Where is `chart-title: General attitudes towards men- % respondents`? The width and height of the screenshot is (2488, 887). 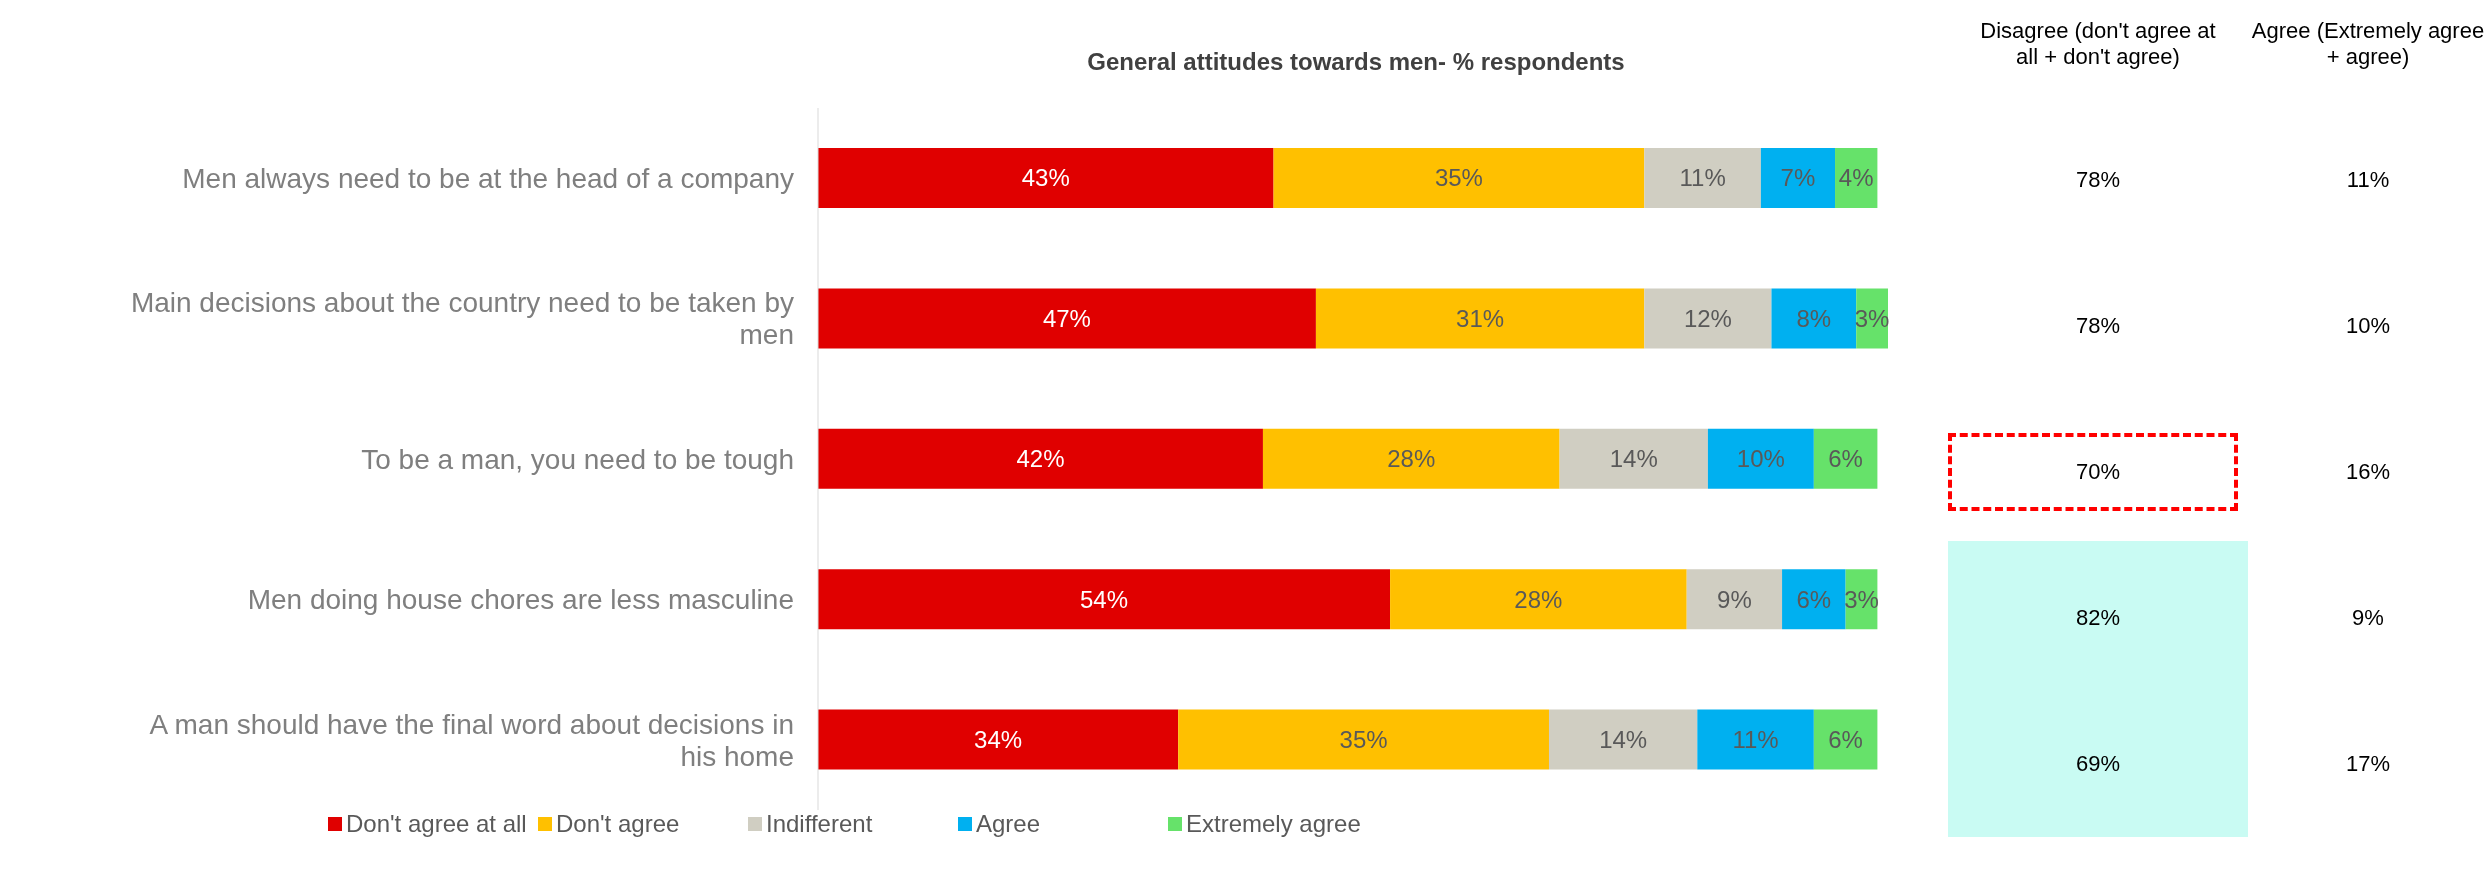
chart-title: General attitudes towards men- % respondents is located at coordinates (1356, 62).